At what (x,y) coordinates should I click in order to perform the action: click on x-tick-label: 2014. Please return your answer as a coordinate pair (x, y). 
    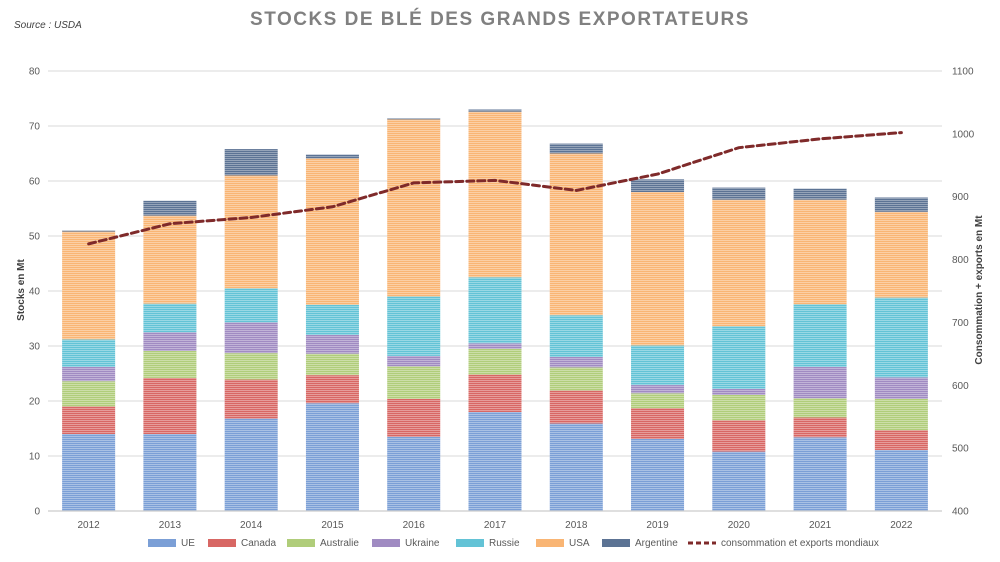
    Looking at the image, I should click on (251, 525).